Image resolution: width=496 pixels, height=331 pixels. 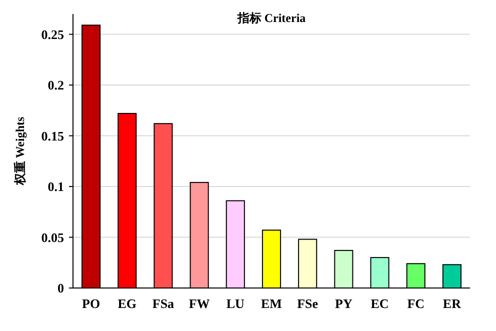 What do you see at coordinates (416, 303) in the screenshot?
I see `x-tick-label: FC` at bounding box center [416, 303].